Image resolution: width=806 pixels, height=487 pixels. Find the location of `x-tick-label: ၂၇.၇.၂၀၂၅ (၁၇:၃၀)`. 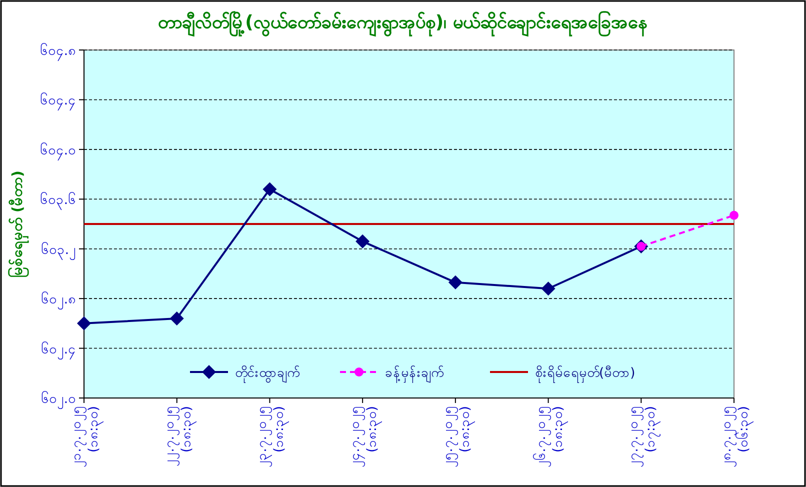

x-tick-label: ၂၇.၇.၂၀၂၅ (၁၇:၃၀) is located at coordinates (643, 437).